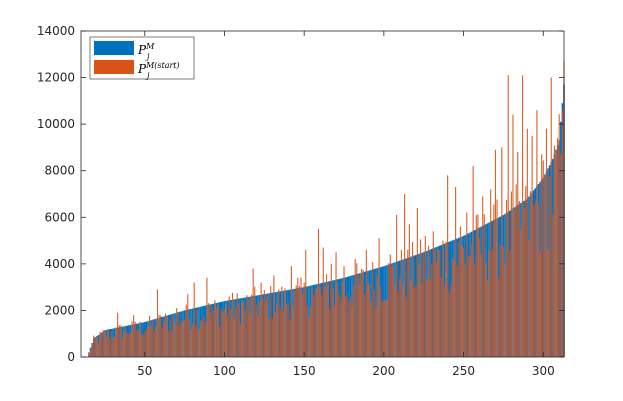  What do you see at coordinates (383, 371) in the screenshot?
I see `x-tick-label: 200` at bounding box center [383, 371].